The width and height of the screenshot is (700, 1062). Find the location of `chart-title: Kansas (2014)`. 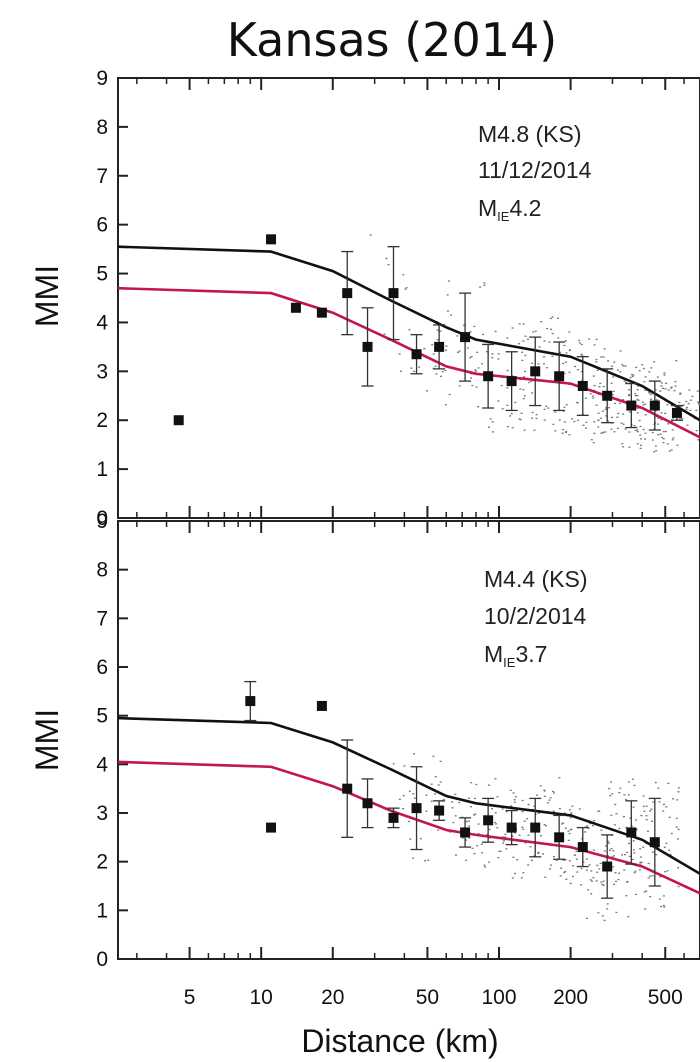

chart-title: Kansas (2014) is located at coordinates (392, 40).